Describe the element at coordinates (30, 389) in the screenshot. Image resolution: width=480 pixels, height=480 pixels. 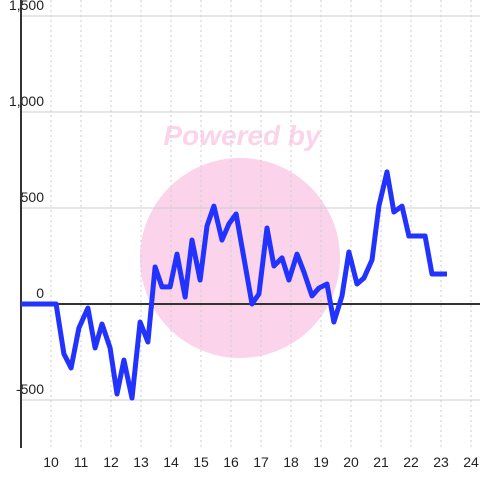
I see `y-tick-label: -500` at that location.